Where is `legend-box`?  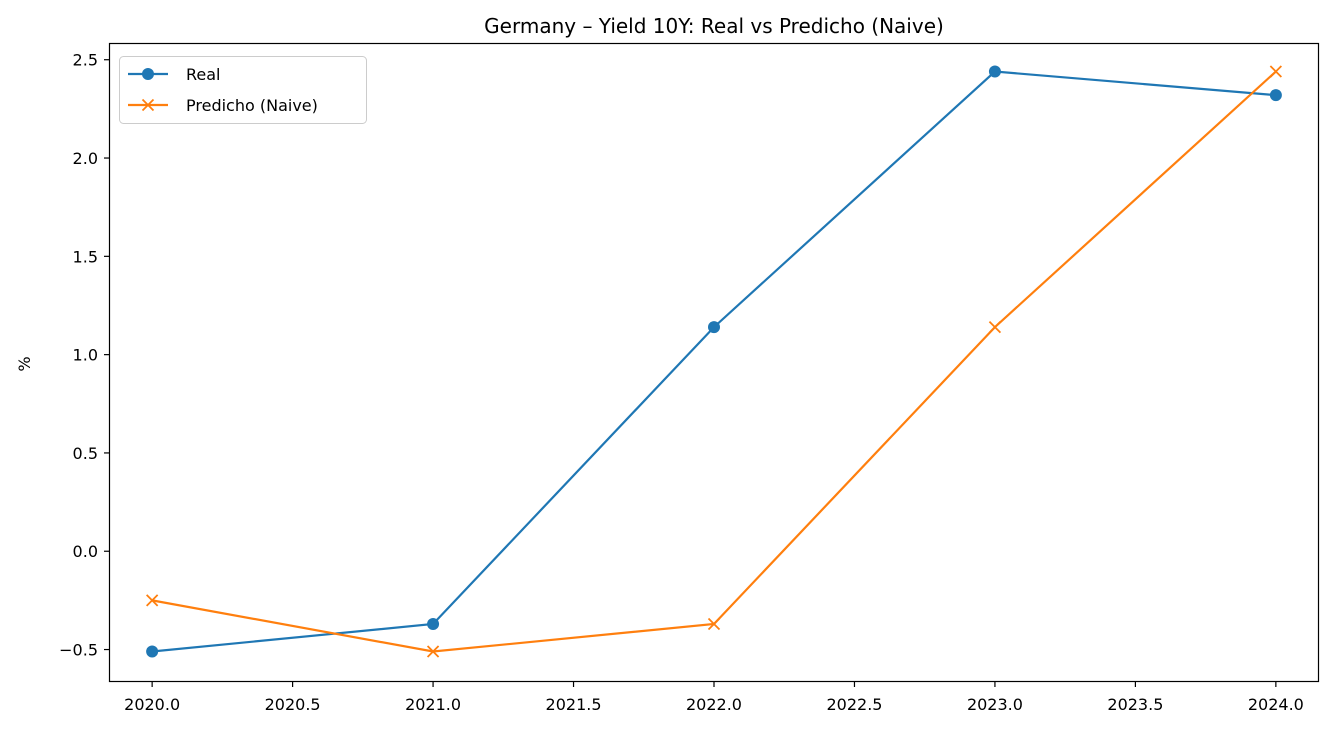
legend-box is located at coordinates (243, 90).